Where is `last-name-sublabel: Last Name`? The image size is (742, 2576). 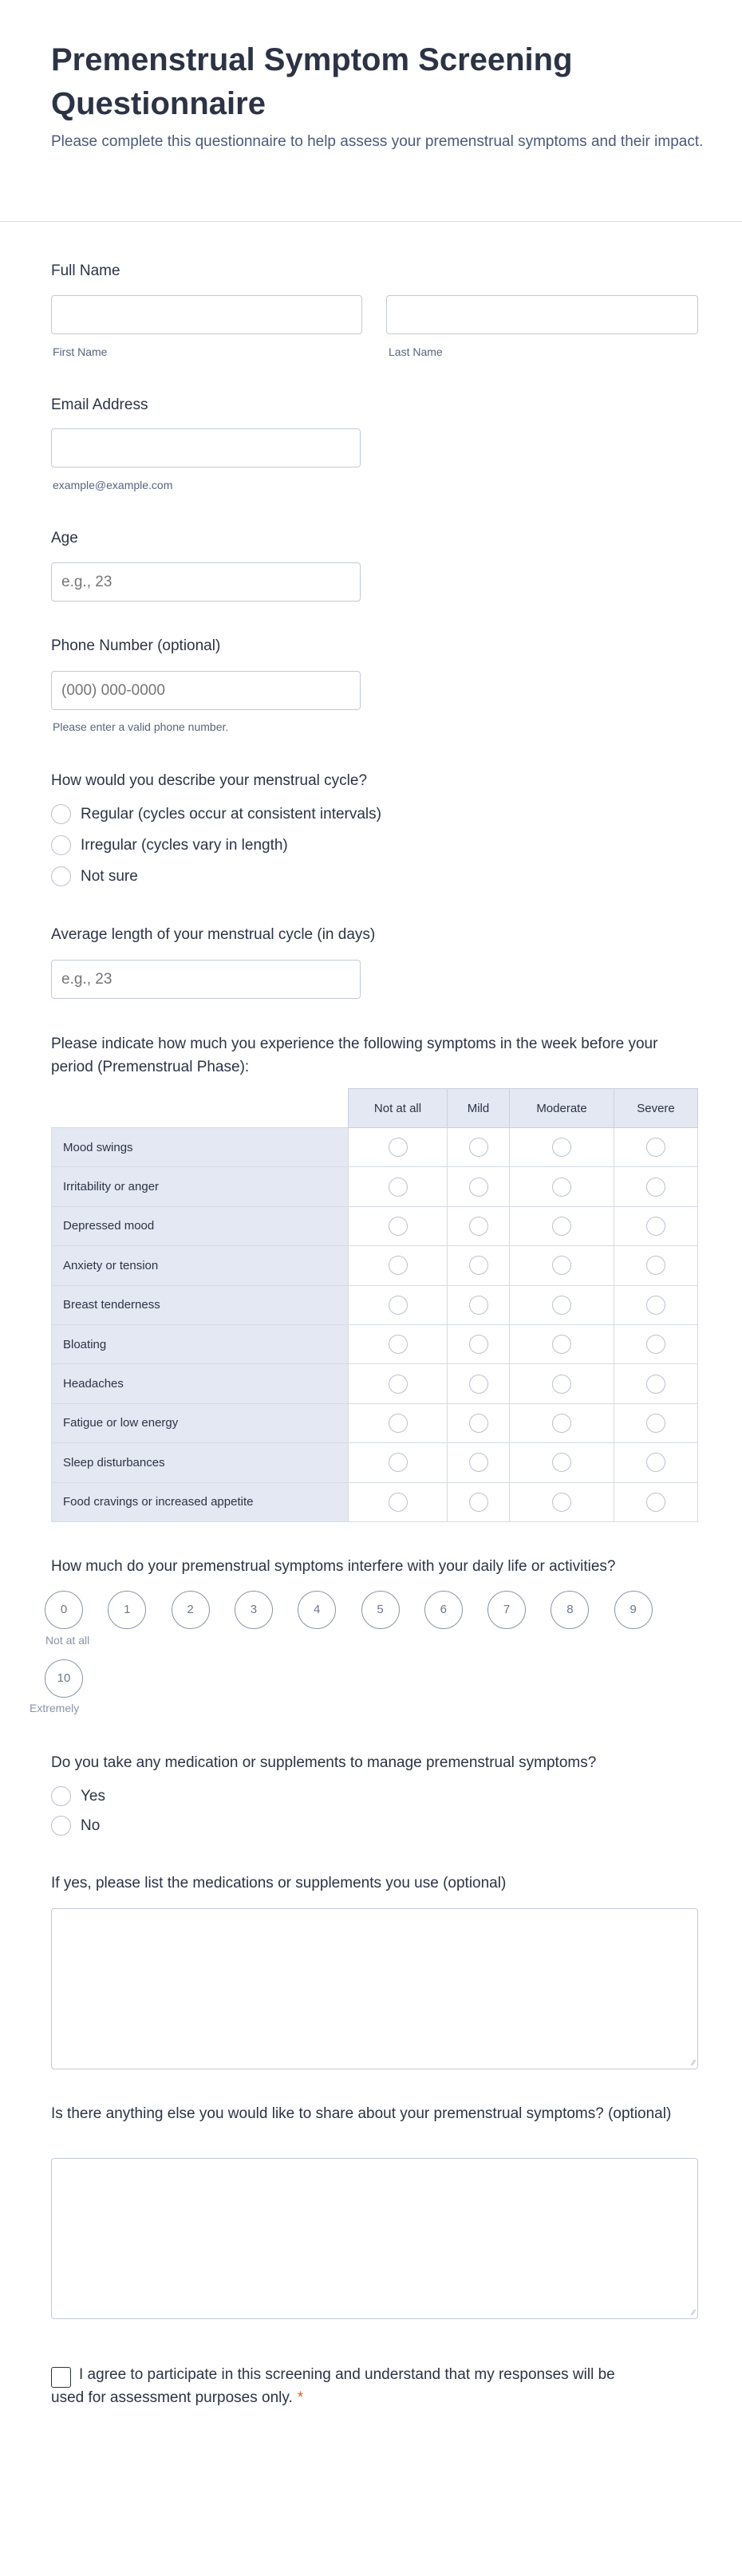
last-name-sublabel: Last Name is located at coordinates (416, 351).